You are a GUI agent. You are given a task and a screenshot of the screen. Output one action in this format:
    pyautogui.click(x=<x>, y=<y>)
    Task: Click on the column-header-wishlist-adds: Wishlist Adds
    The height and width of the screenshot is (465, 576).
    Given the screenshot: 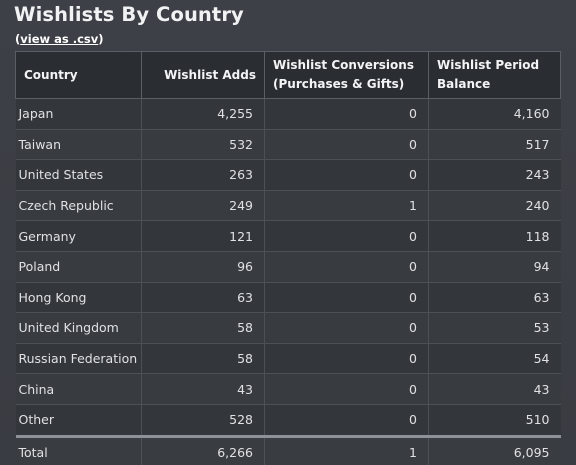 What is the action you would take?
    pyautogui.click(x=203, y=75)
    